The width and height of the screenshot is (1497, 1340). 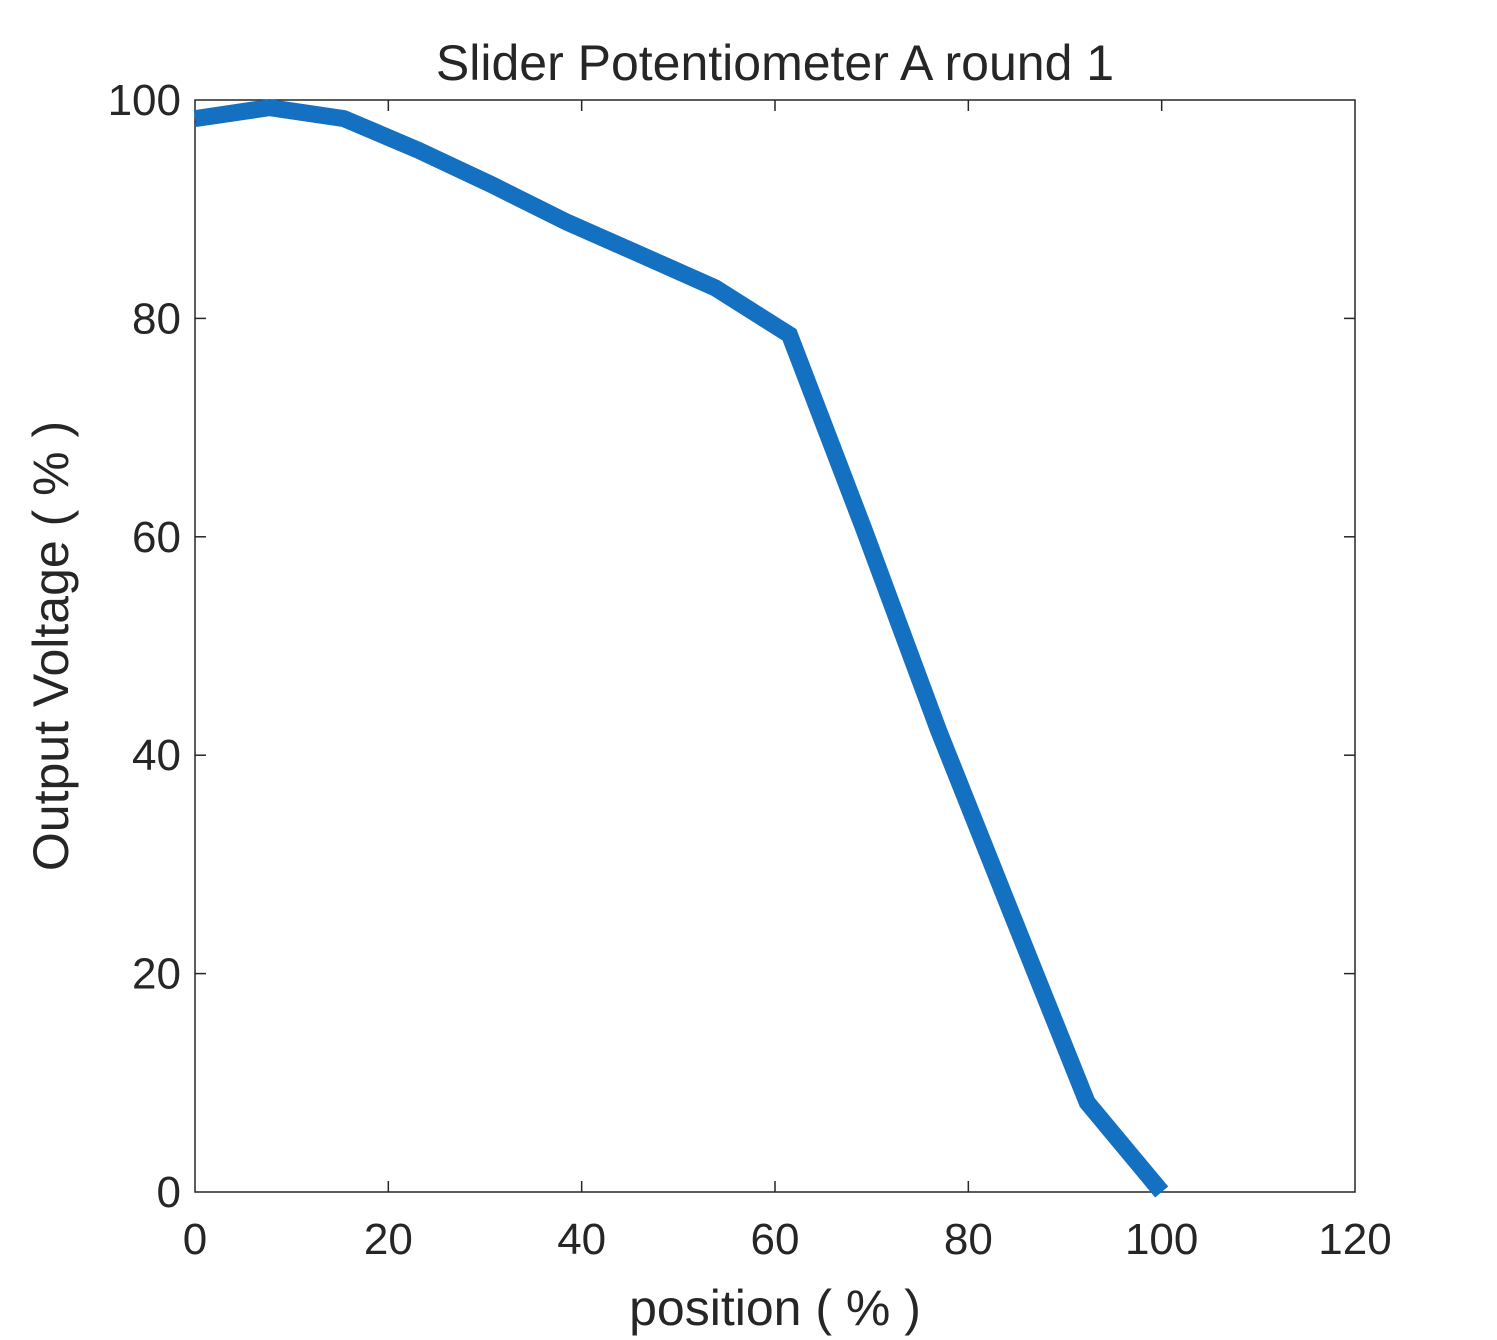 I want to click on x-tick-label: 0, so click(x=195, y=1239).